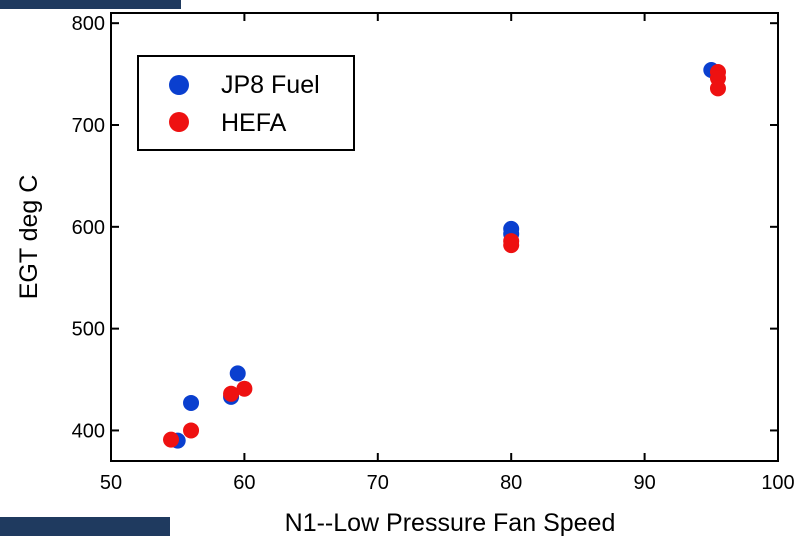 This screenshot has height=536, width=799. I want to click on x-tick-label: 60, so click(244, 483).